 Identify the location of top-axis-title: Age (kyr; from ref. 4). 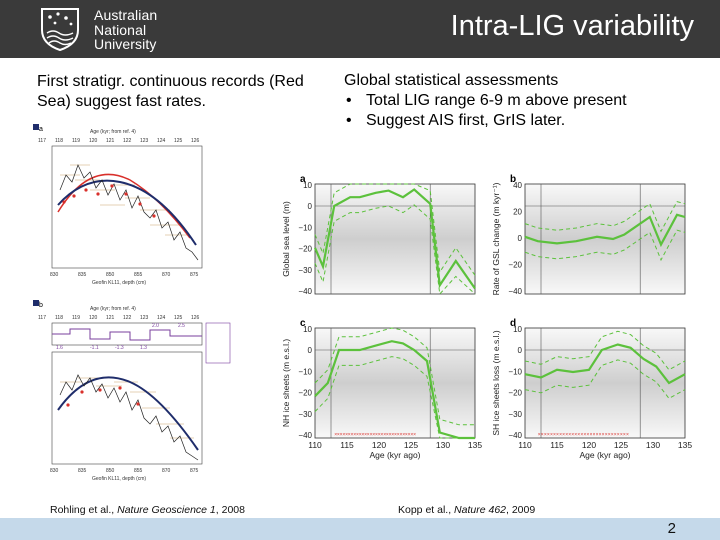
(113, 309).